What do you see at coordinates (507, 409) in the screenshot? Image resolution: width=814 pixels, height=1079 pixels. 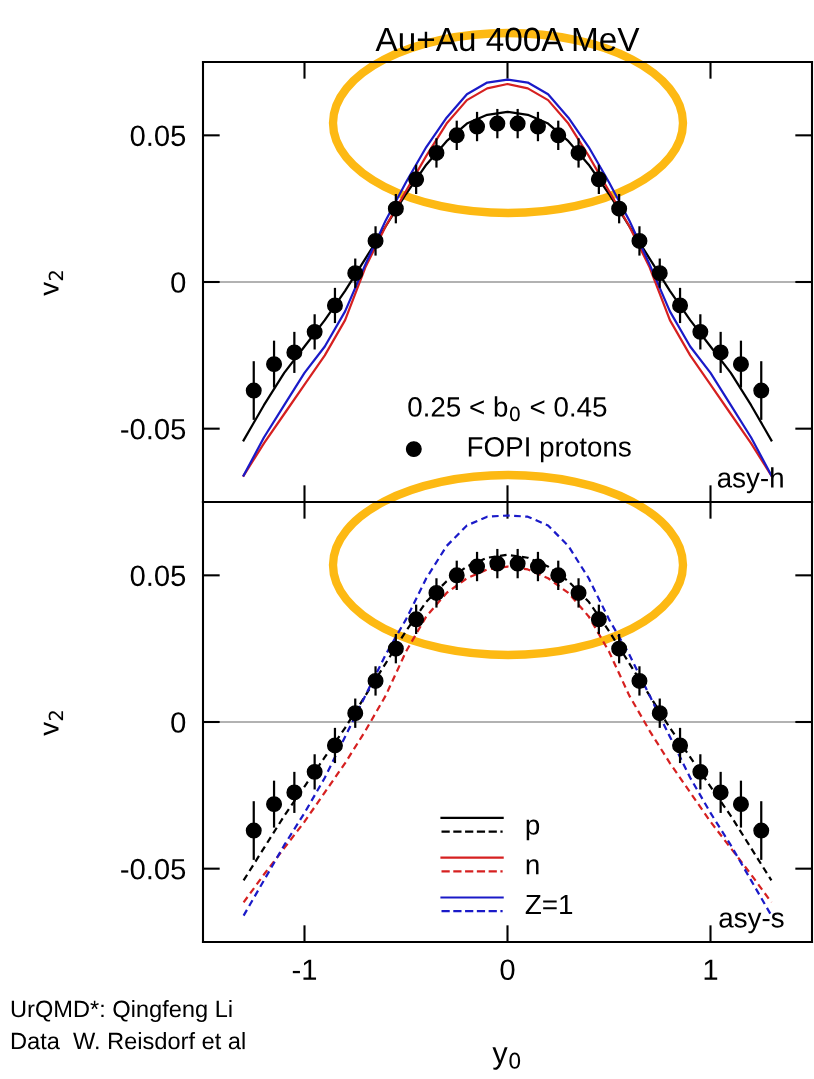 I see `legend-title: 0.25 < b$_{0}$ < 0.45` at bounding box center [507, 409].